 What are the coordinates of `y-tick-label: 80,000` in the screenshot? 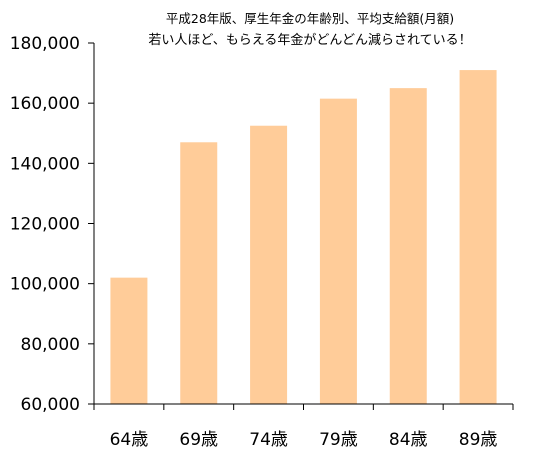 It's located at (50, 345).